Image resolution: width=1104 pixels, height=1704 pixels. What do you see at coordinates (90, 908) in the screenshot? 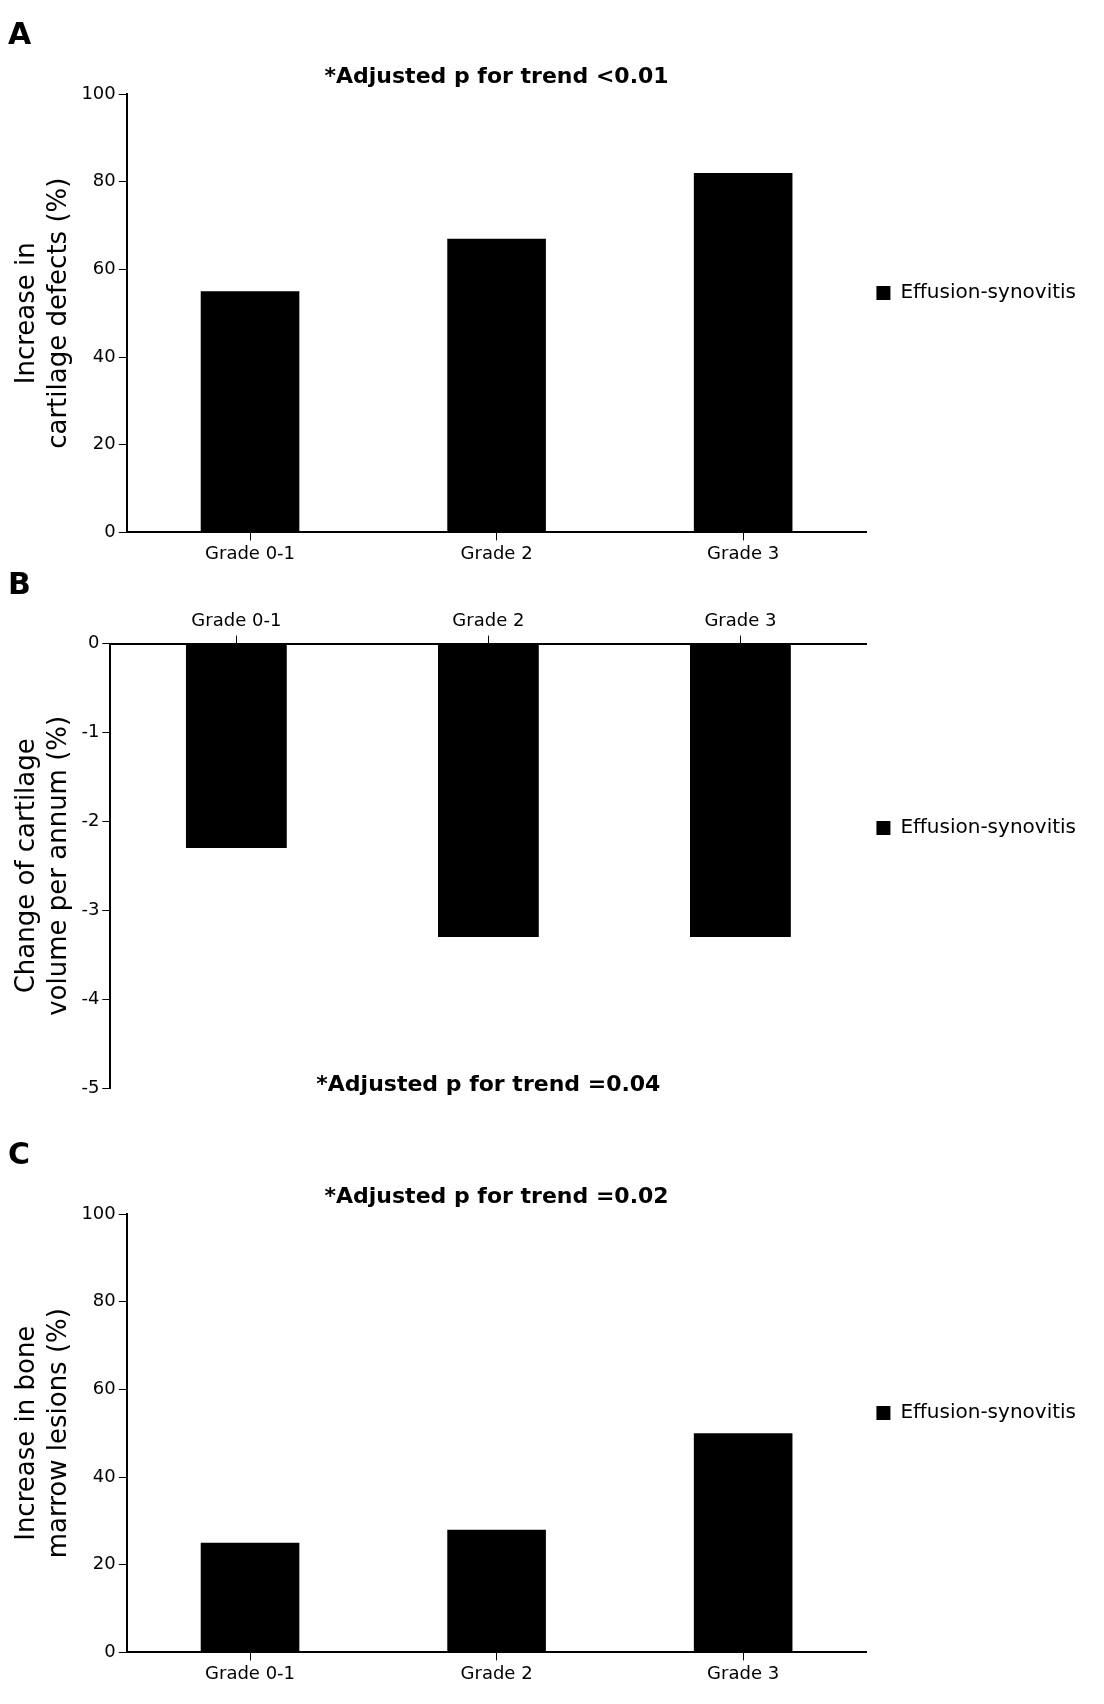
I see `y-tick-label: -3` at bounding box center [90, 908].